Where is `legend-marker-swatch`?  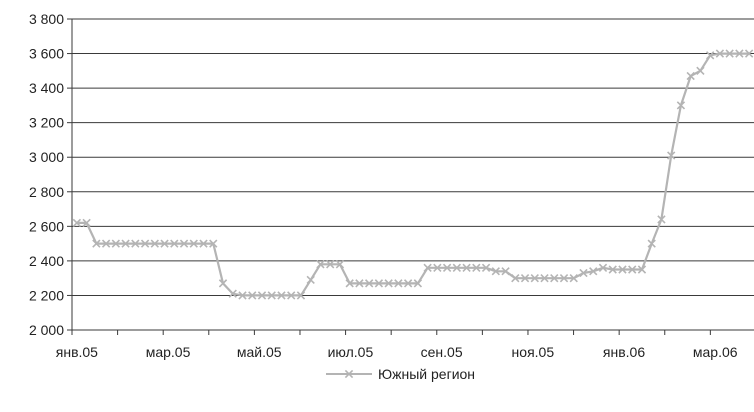
legend-marker-swatch is located at coordinates (349, 374).